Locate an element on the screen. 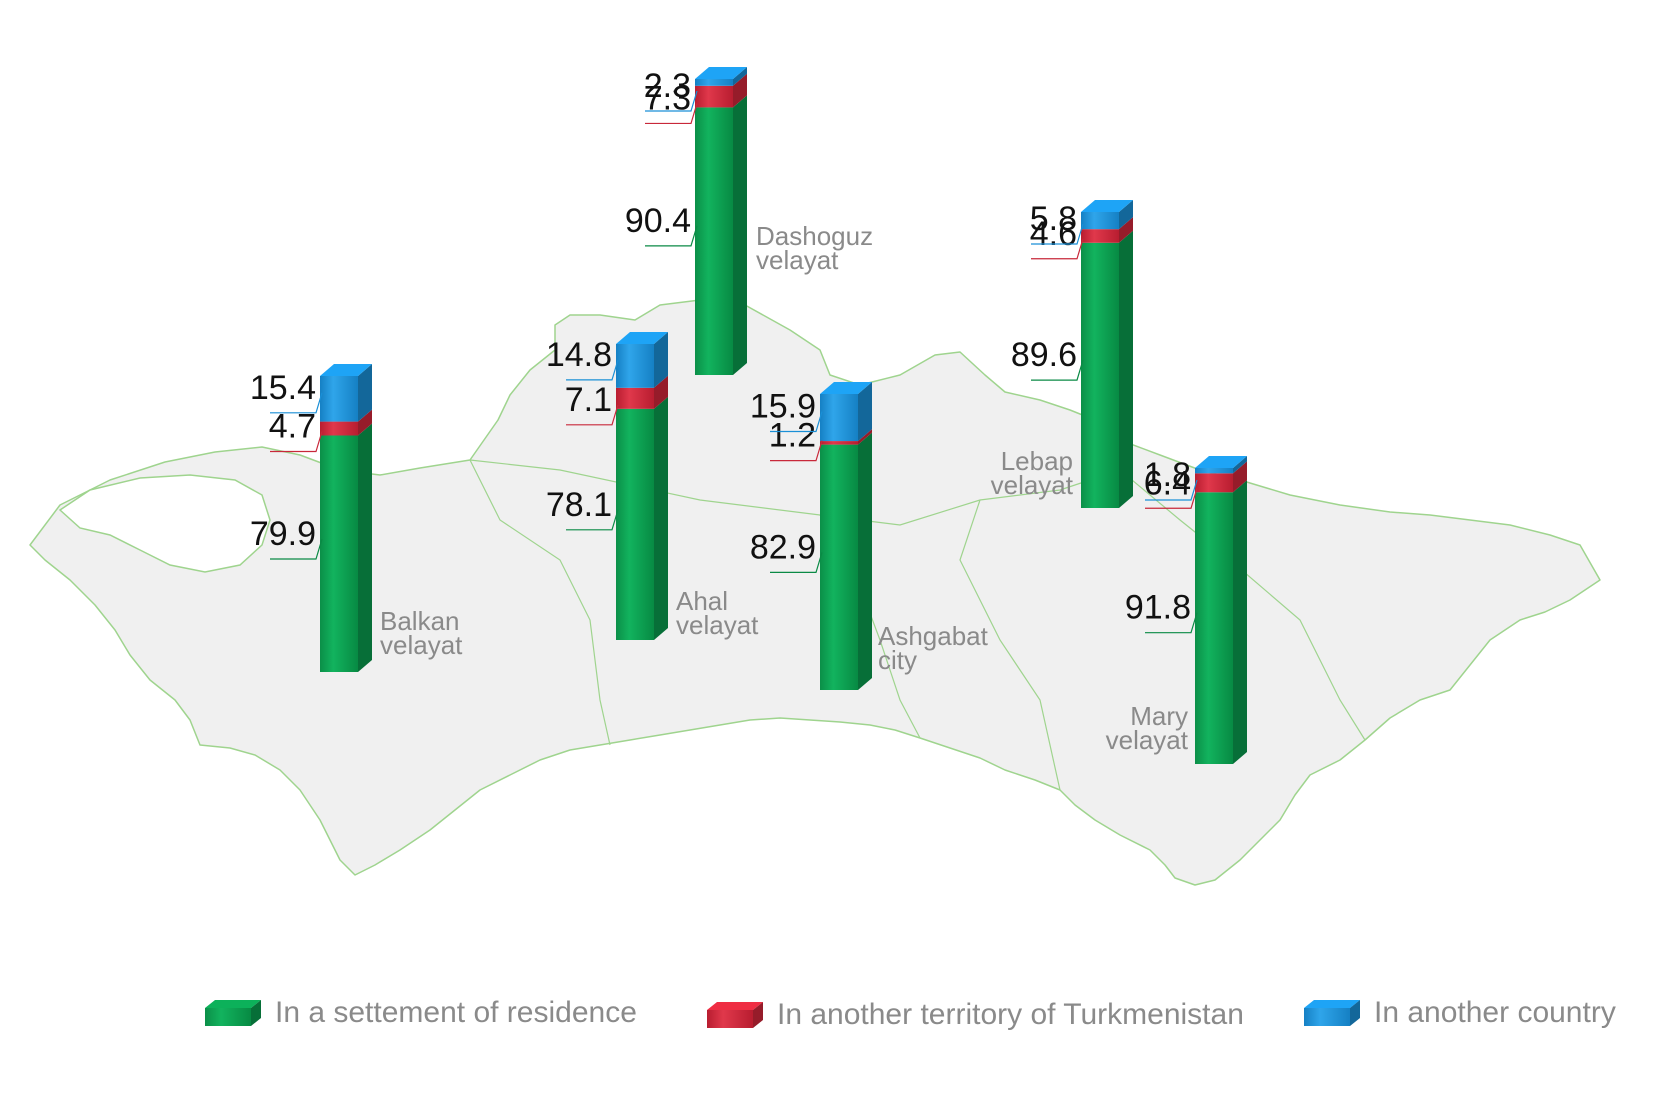 This screenshot has width=1669, height=1093. legend-swatch-residence is located at coordinates (228, 1017).